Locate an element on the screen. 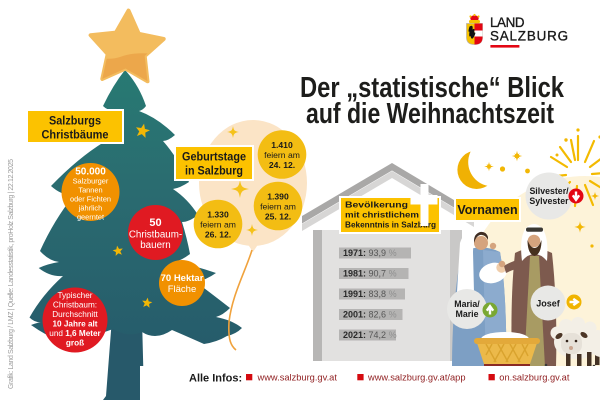 The width and height of the screenshot is (600, 400). svg-text: Josef is located at coordinates (548, 304).